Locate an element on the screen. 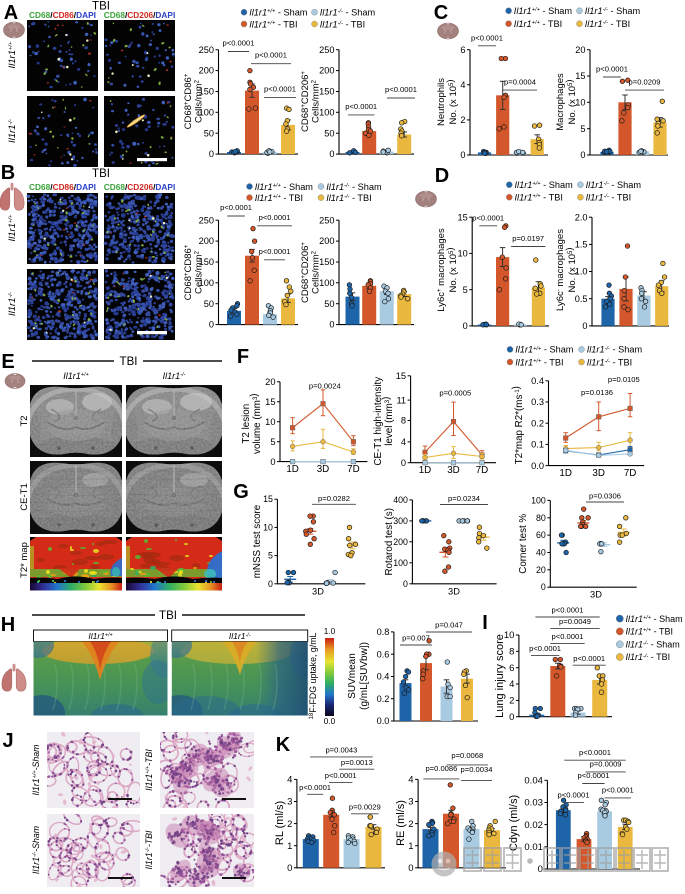  svg-text: 15 is located at coordinates (462, 217).